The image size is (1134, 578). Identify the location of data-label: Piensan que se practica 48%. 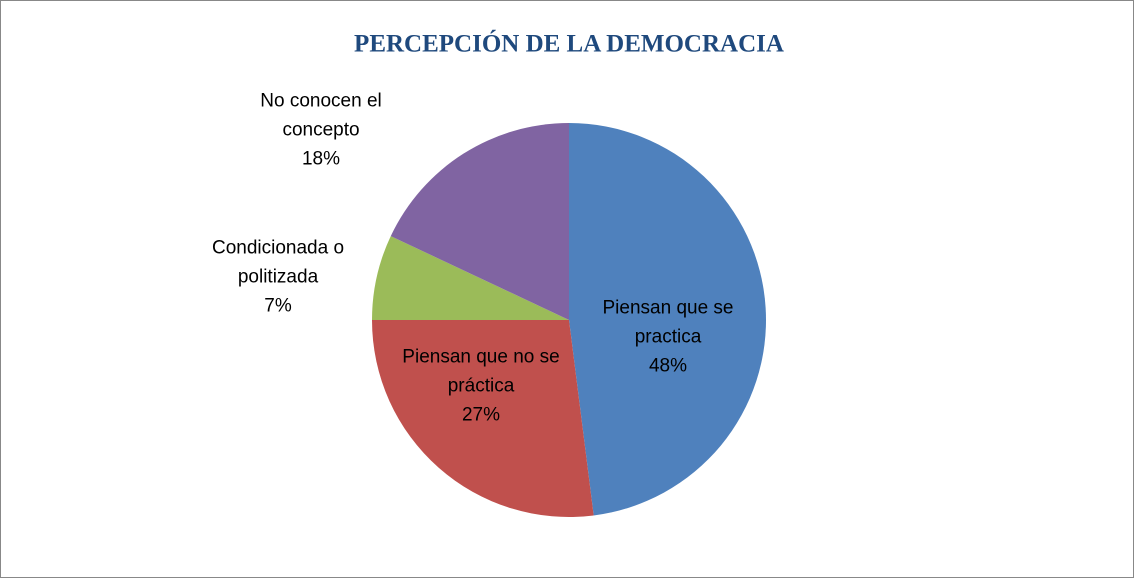
(668, 337).